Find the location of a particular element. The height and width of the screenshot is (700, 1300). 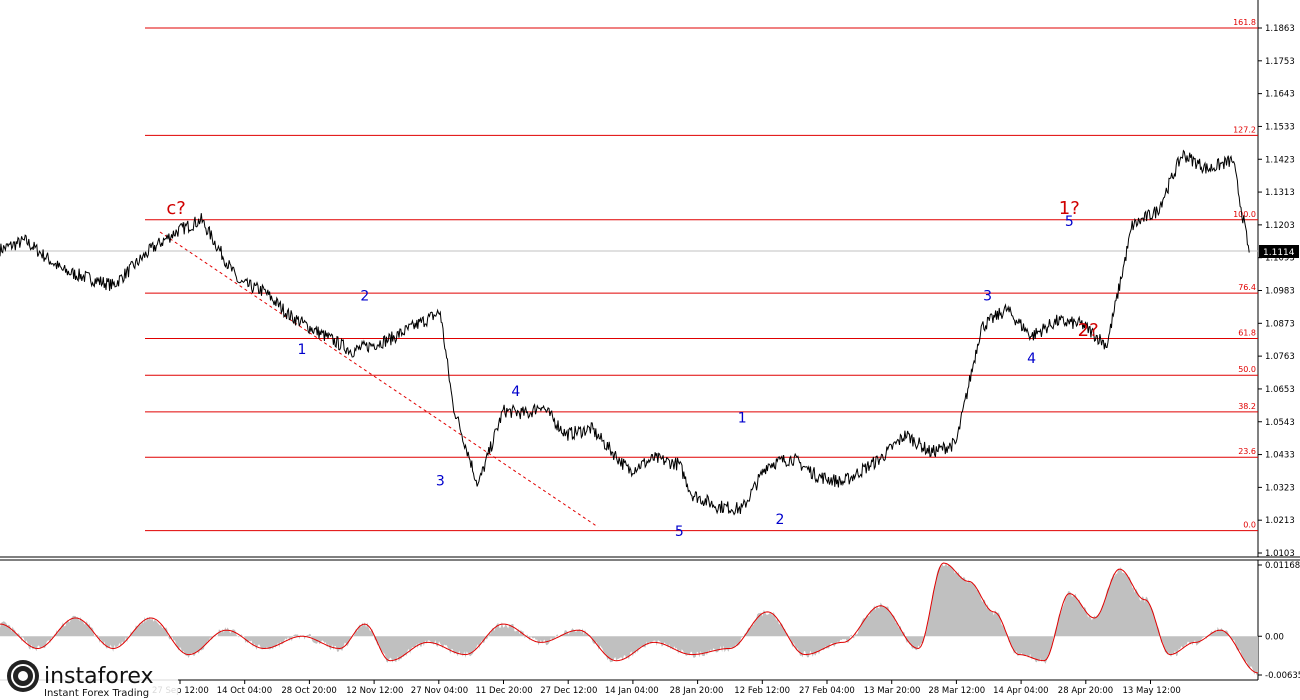

time-tick-label: 27 Dec 12:00 is located at coordinates (568, 691).